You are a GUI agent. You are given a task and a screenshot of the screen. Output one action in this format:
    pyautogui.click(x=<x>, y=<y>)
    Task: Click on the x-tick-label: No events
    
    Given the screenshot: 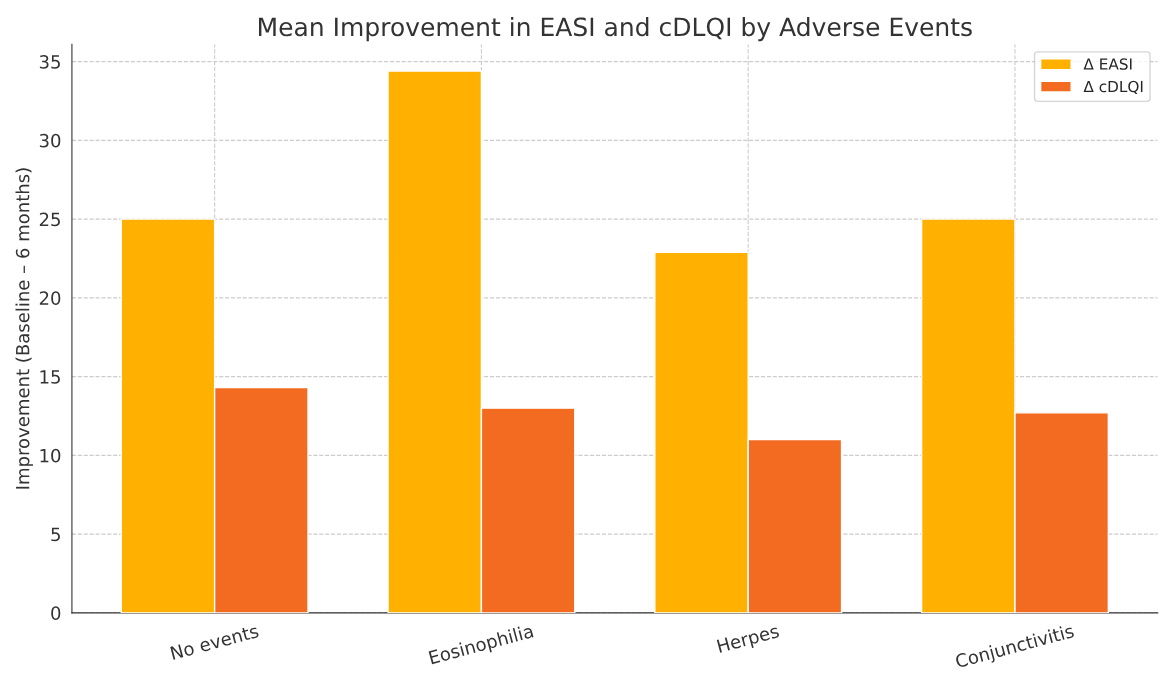 What is the action you would take?
    pyautogui.click(x=215, y=642)
    